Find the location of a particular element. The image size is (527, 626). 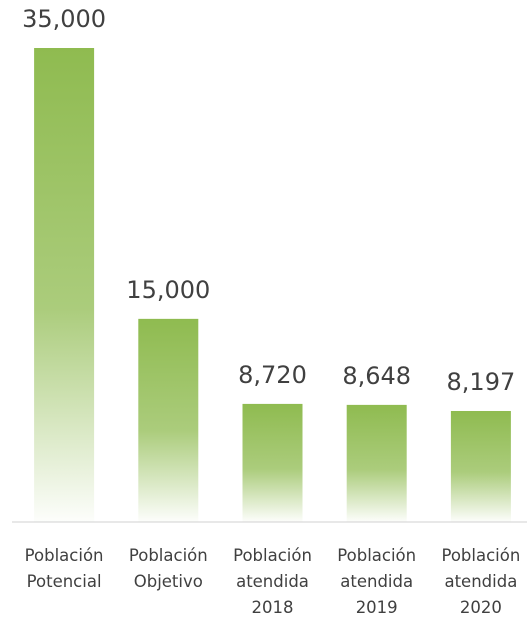

x-tick-label: Población atendida 2020 is located at coordinates (480, 581).